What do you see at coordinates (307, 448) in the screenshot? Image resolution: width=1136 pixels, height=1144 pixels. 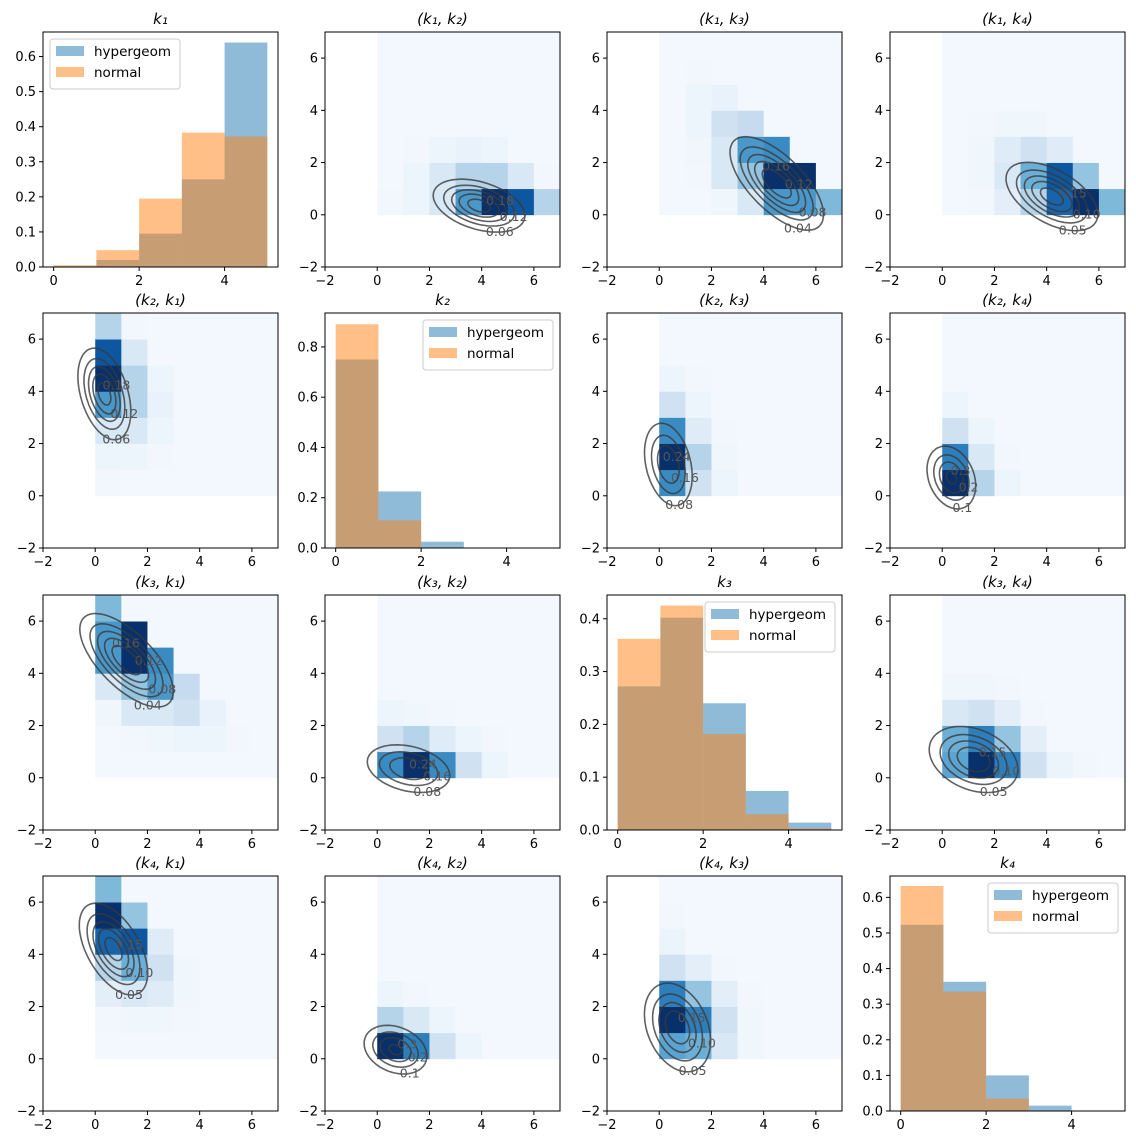 I see `y-tick-label: 0.4` at bounding box center [307, 448].